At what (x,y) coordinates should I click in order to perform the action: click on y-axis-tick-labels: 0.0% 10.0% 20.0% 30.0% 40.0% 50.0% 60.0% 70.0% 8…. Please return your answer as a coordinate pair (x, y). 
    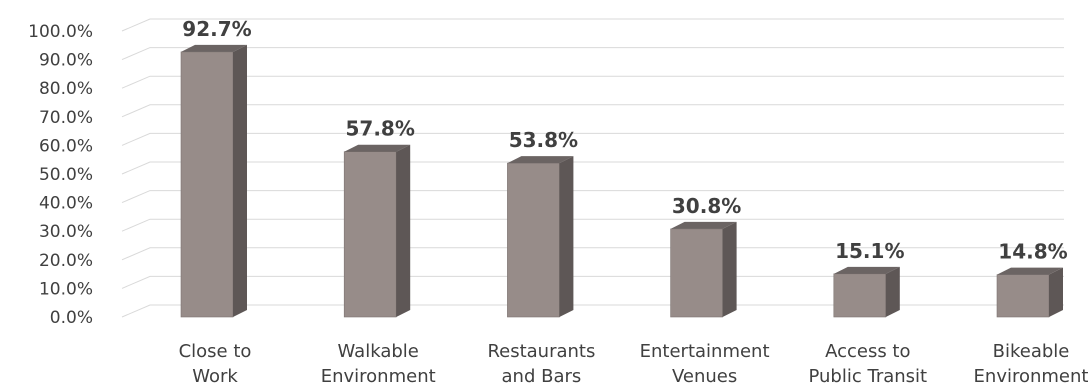
    Looking at the image, I should click on (60, 175).